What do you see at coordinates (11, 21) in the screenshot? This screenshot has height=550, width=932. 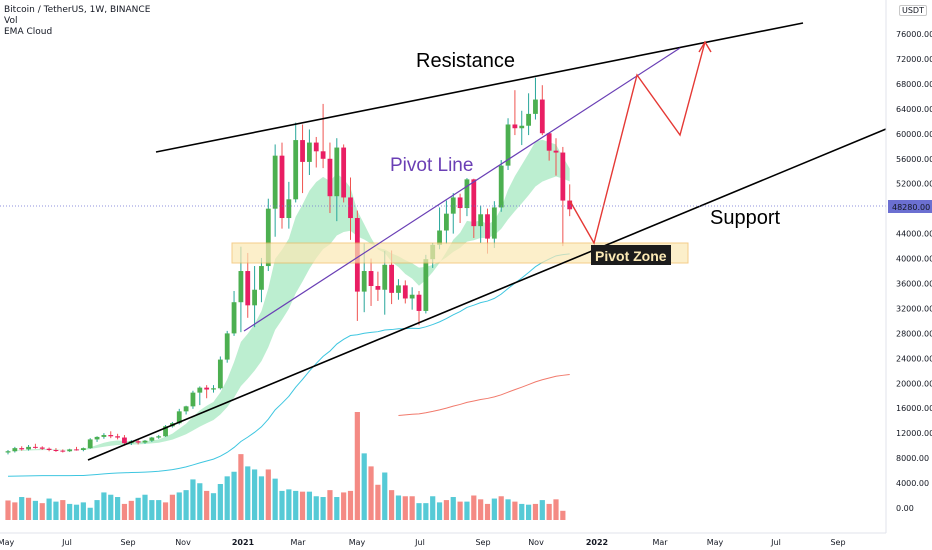 I see `volume-indicator-label: Vol` at bounding box center [11, 21].